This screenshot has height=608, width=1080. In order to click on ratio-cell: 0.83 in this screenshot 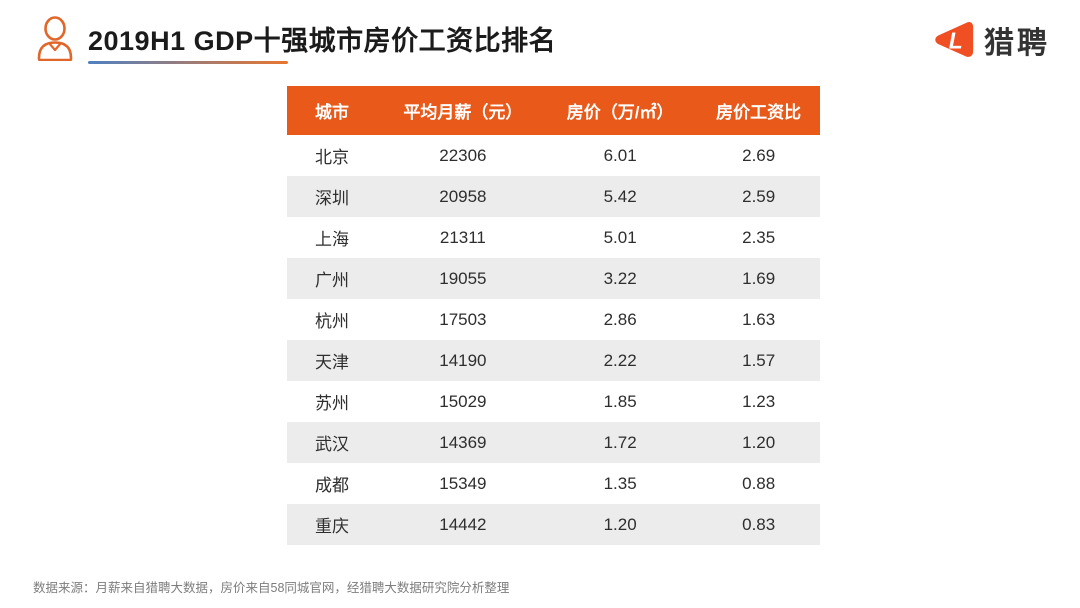, I will do `click(759, 524)`.